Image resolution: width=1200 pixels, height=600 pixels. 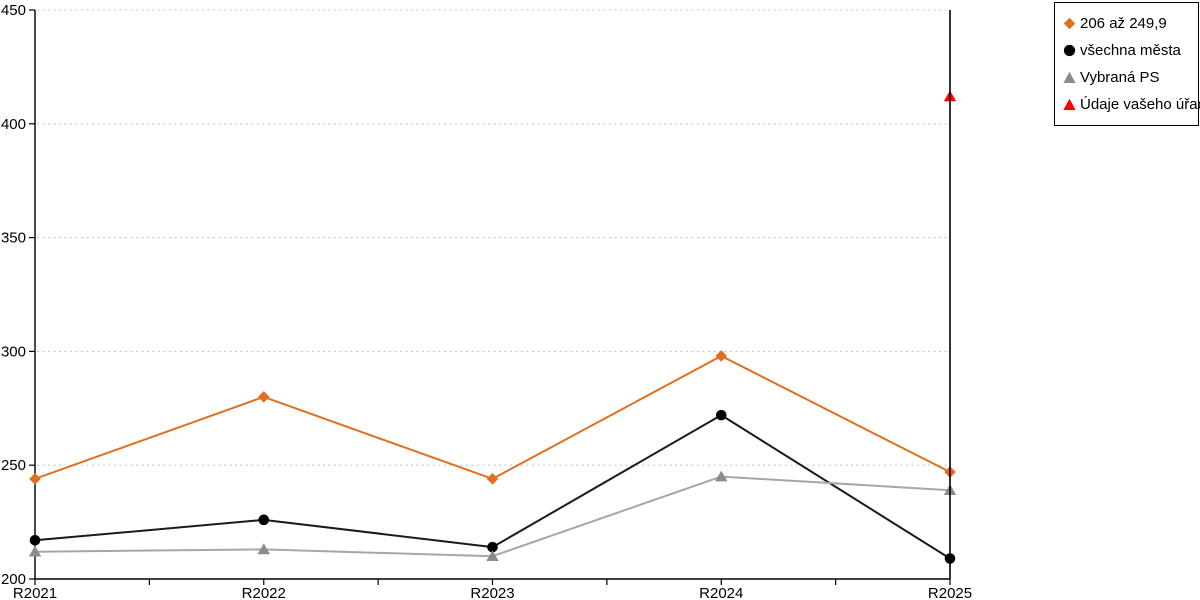 I want to click on legend-label: všechna města, so click(x=1130, y=50).